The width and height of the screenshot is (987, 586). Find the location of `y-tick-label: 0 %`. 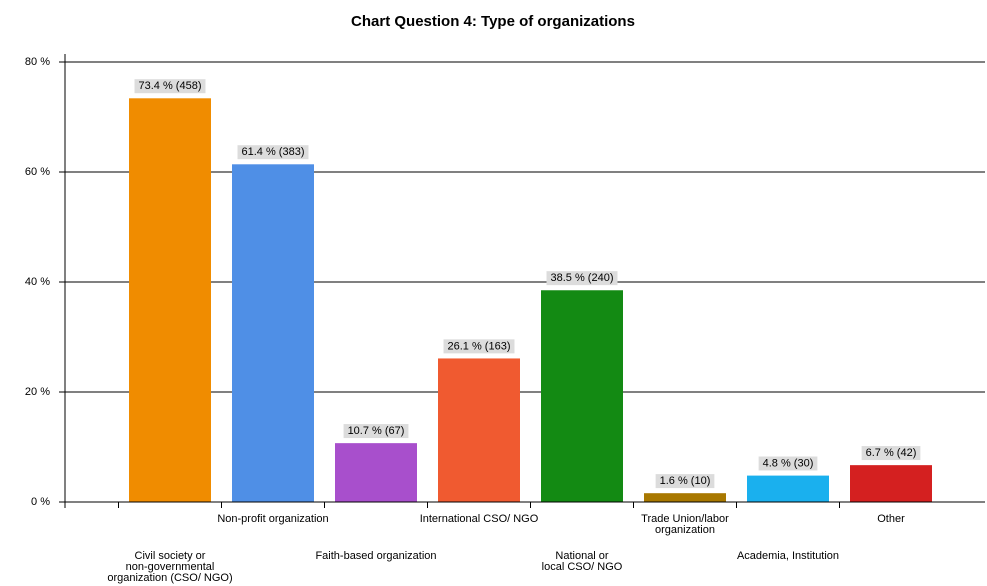

y-tick-label: 0 % is located at coordinates (40, 502).